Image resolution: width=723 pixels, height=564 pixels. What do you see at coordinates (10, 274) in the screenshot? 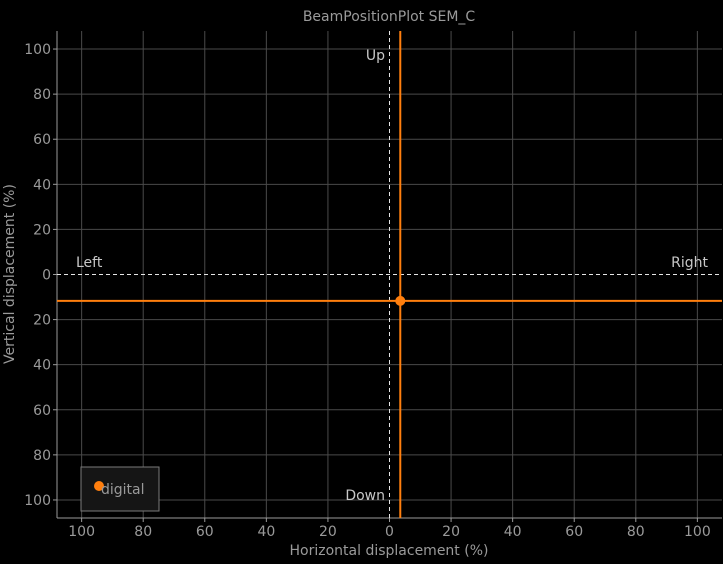
I see `y-axis-label: Vertical displacement (%)` at bounding box center [10, 274].